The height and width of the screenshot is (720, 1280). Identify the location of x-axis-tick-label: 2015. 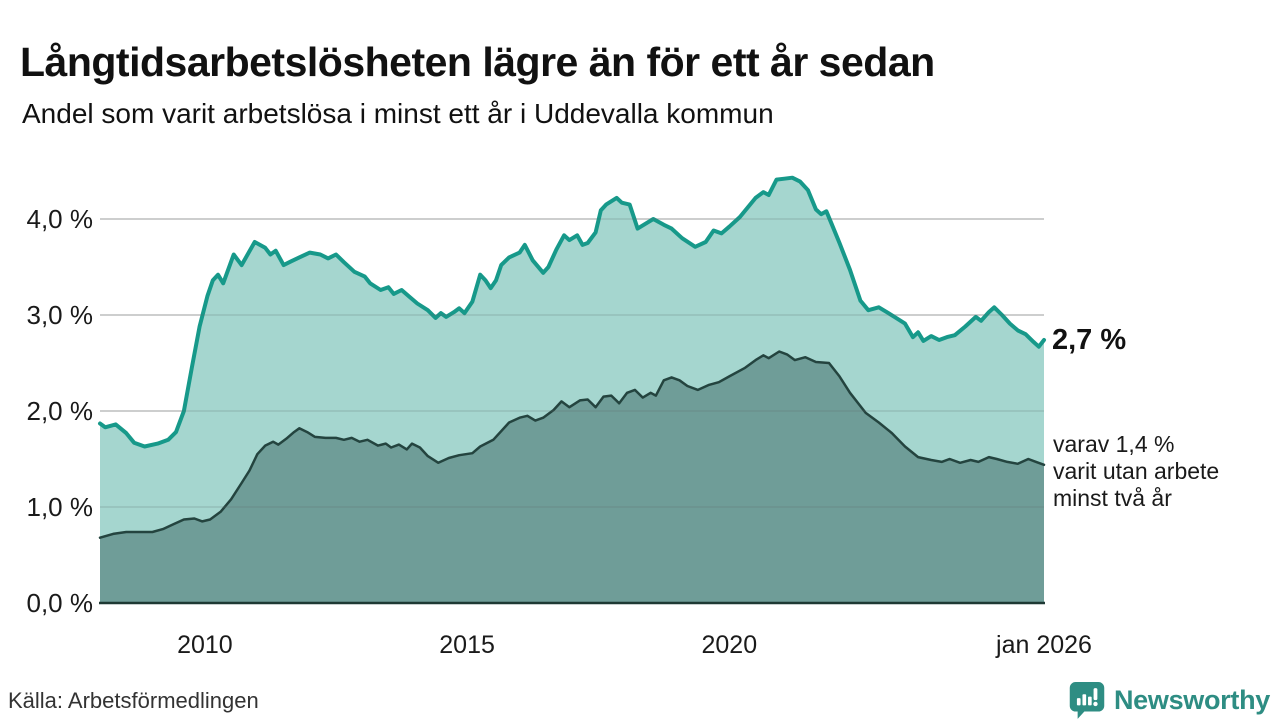
(467, 645).